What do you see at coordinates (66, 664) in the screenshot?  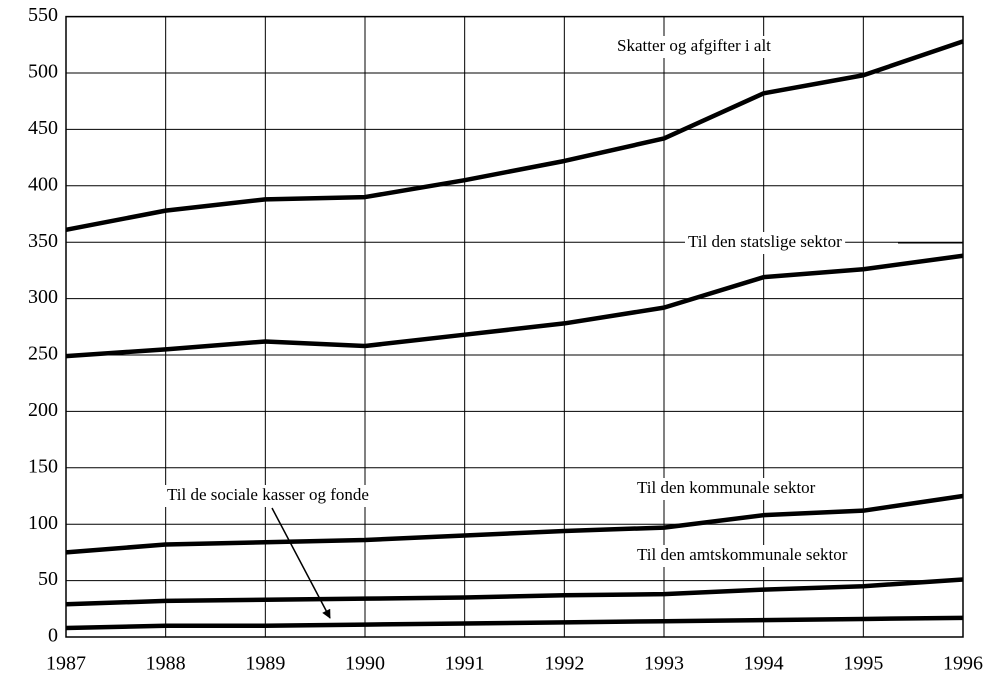 I see `x-tick-label: 1987` at bounding box center [66, 664].